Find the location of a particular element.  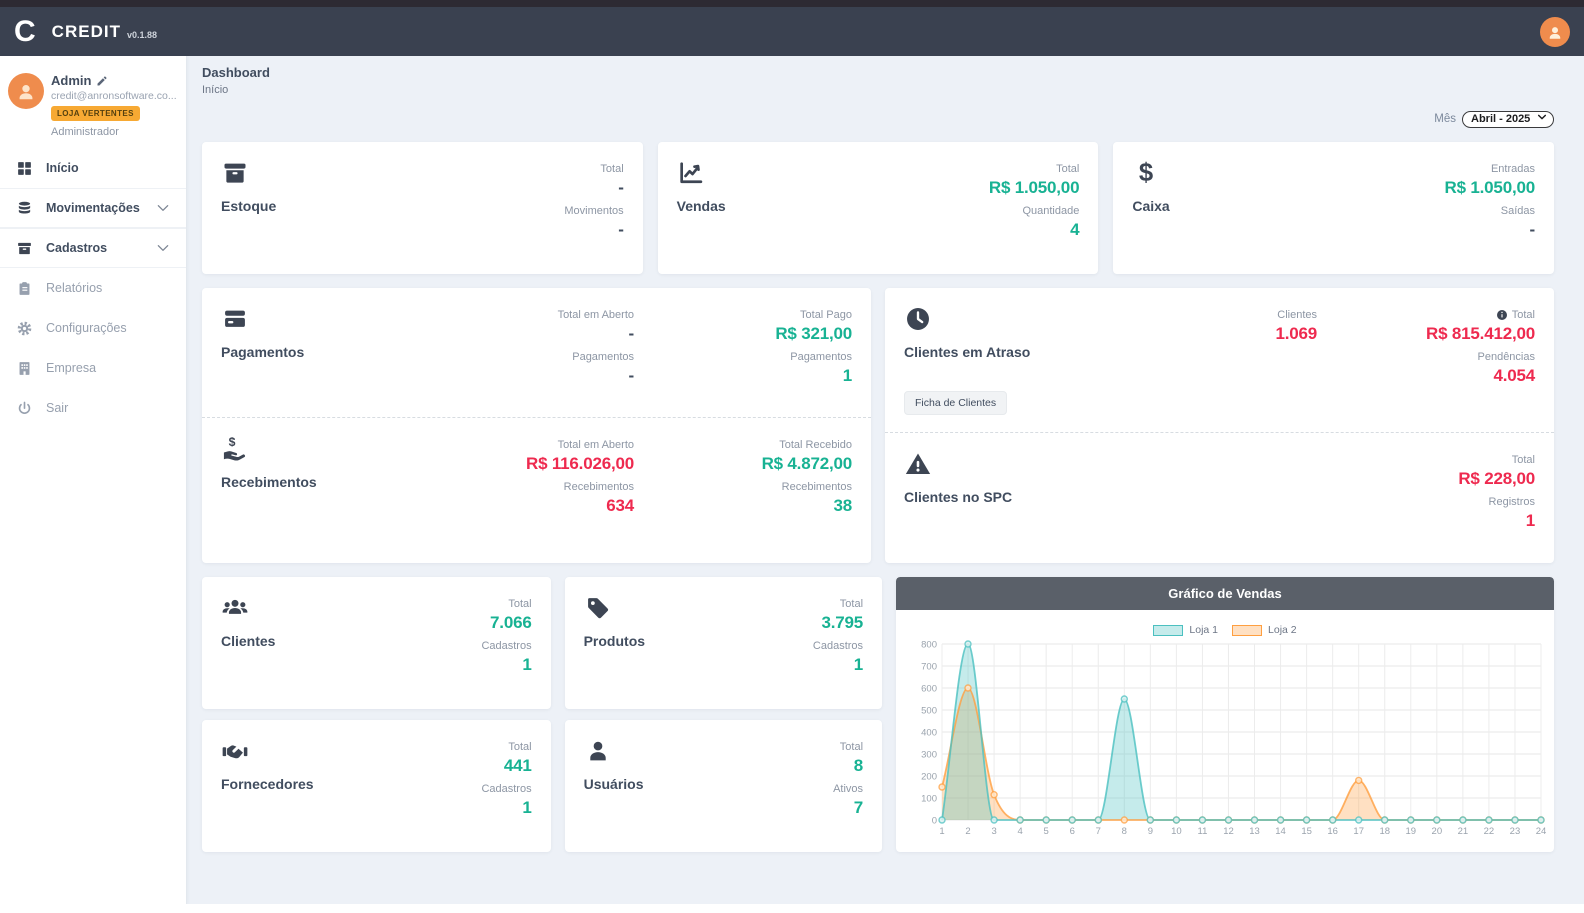

avatar is located at coordinates (26, 91).